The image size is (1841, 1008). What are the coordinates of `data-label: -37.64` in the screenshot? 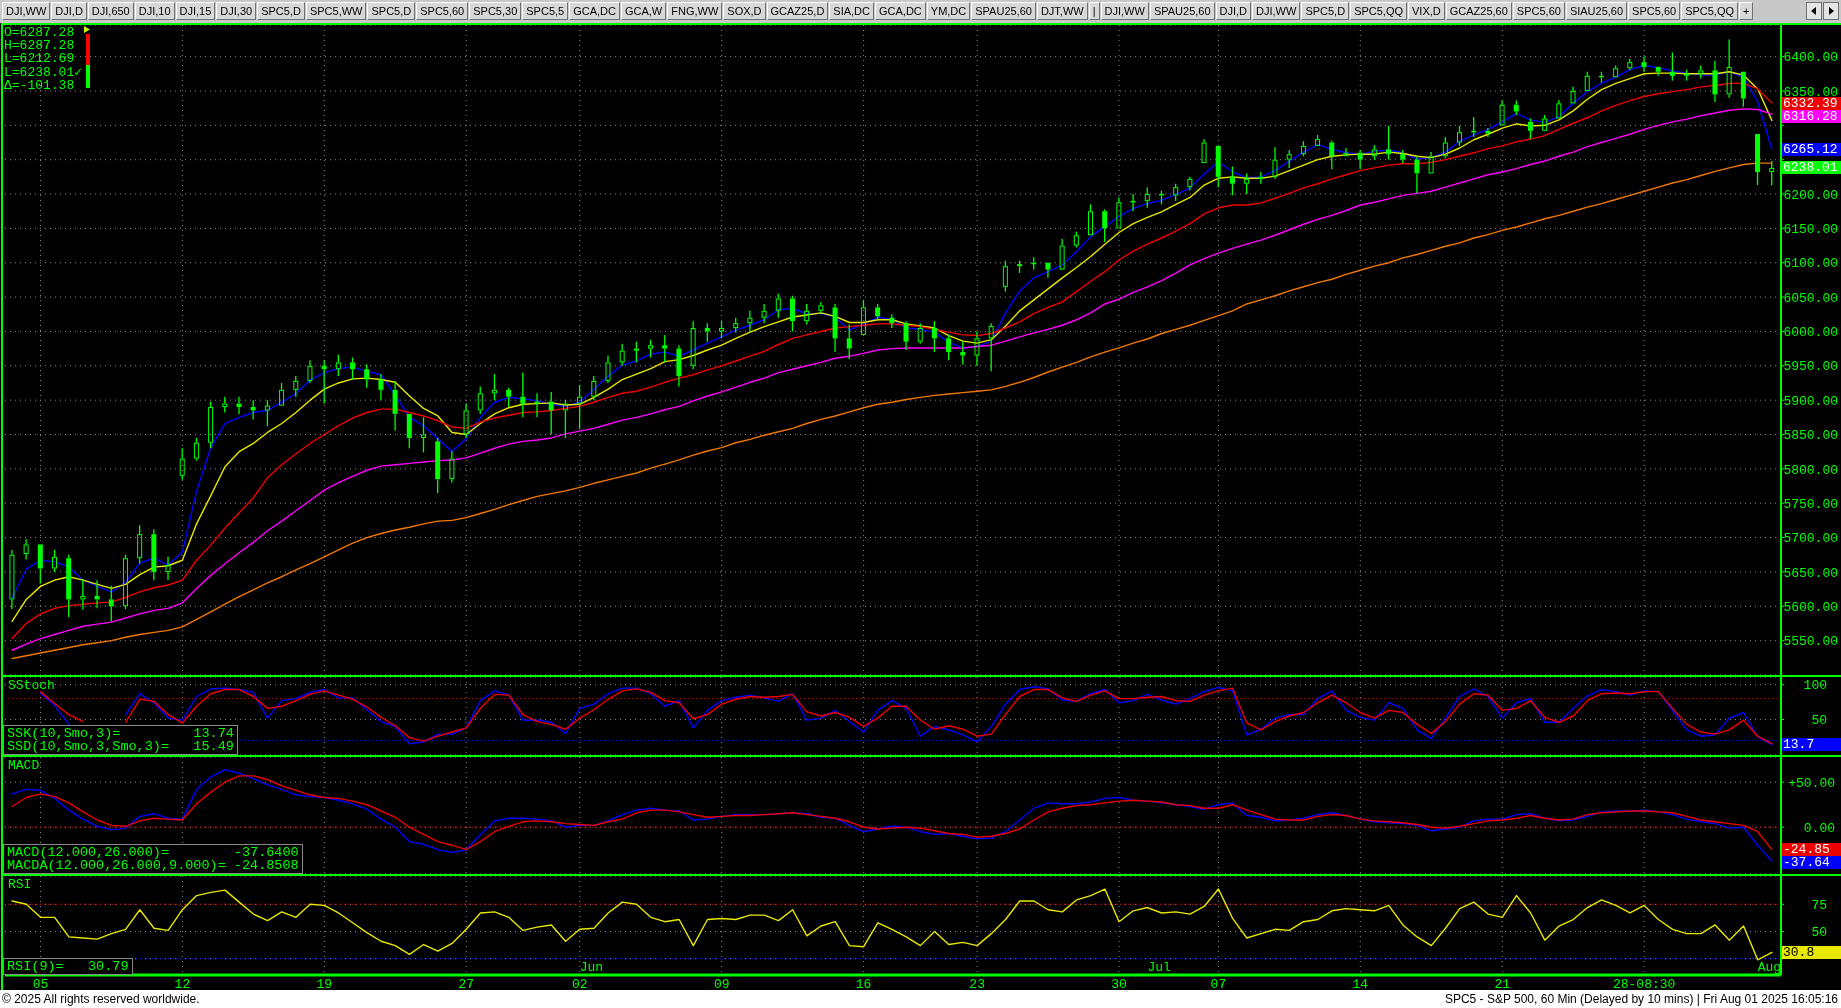 It's located at (1811, 863).